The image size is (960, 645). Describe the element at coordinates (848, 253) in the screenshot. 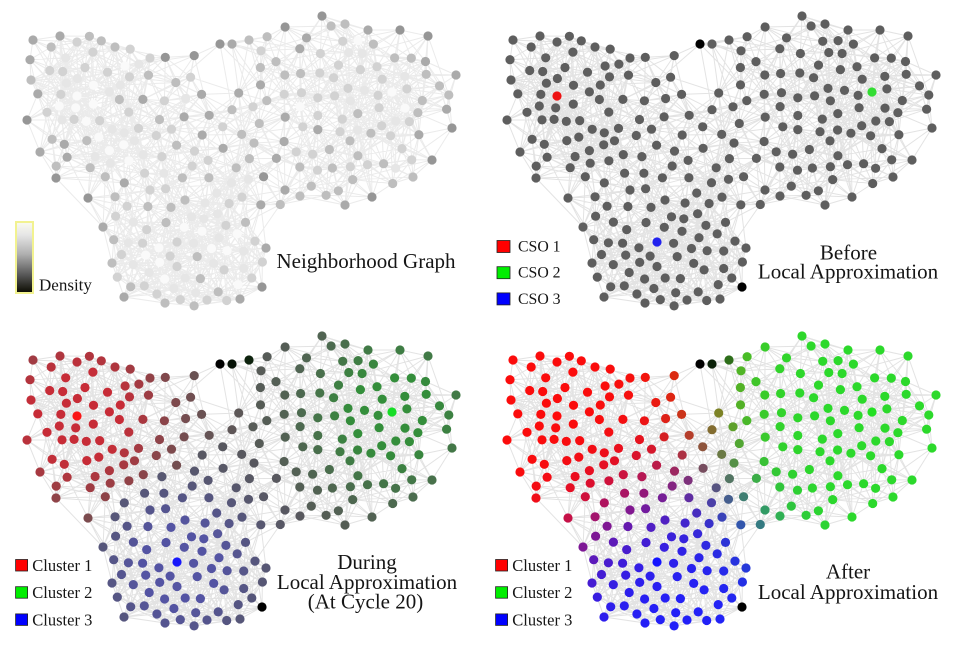

I see `svg-text: Before` at that location.